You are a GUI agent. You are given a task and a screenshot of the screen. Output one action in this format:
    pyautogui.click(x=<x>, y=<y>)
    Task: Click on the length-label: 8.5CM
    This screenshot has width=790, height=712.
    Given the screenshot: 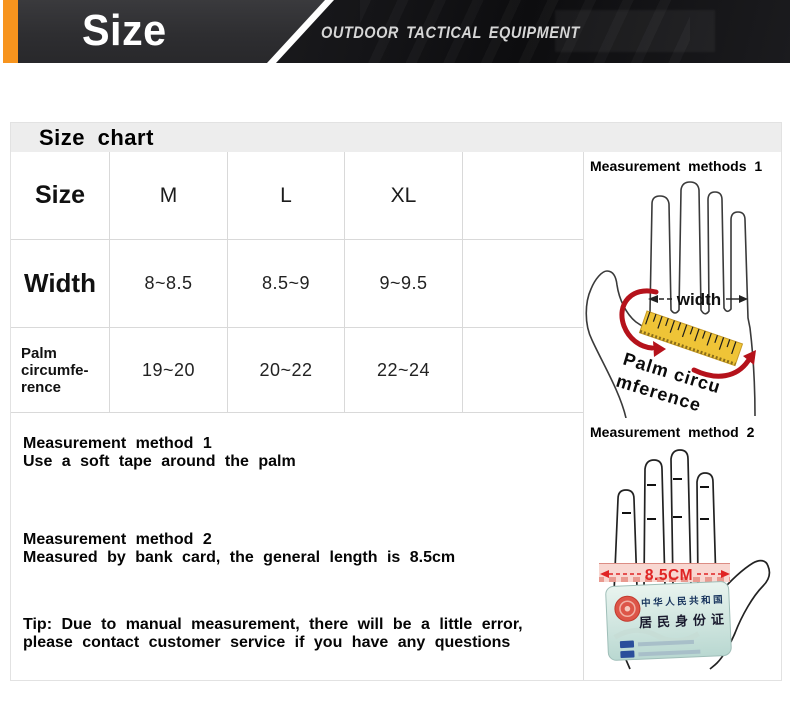 What is the action you would take?
    pyautogui.click(x=669, y=575)
    